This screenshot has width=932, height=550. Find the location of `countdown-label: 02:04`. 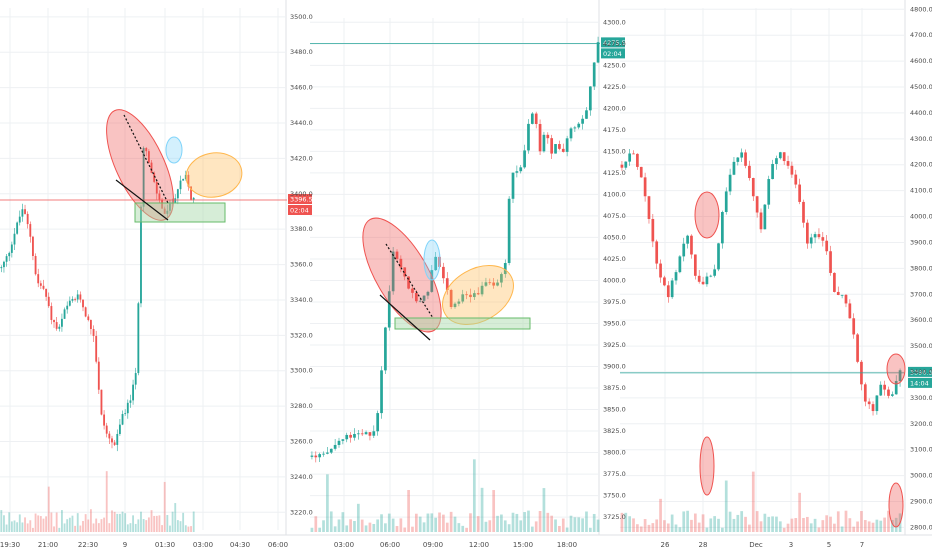

countdown-label: 02:04 is located at coordinates (299, 210).